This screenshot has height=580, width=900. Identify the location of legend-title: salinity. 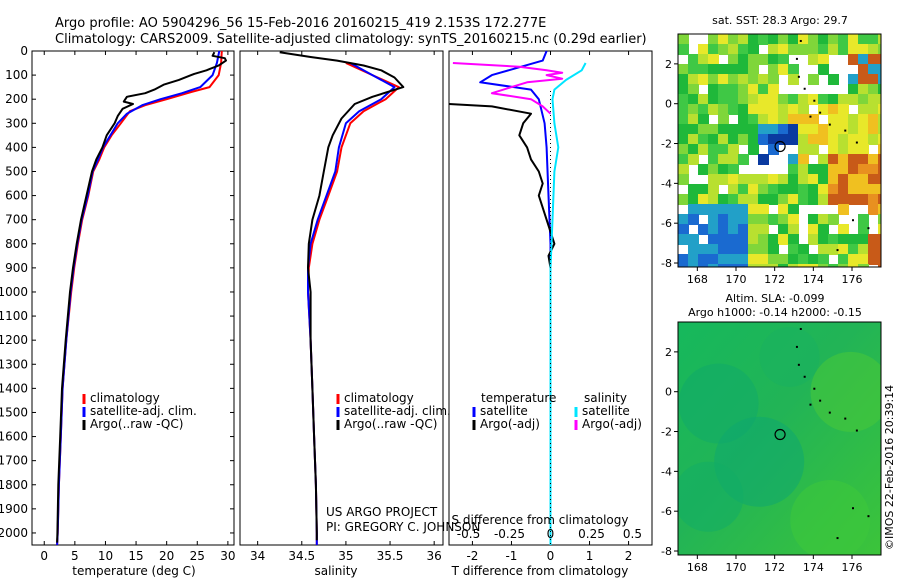
(605, 398).